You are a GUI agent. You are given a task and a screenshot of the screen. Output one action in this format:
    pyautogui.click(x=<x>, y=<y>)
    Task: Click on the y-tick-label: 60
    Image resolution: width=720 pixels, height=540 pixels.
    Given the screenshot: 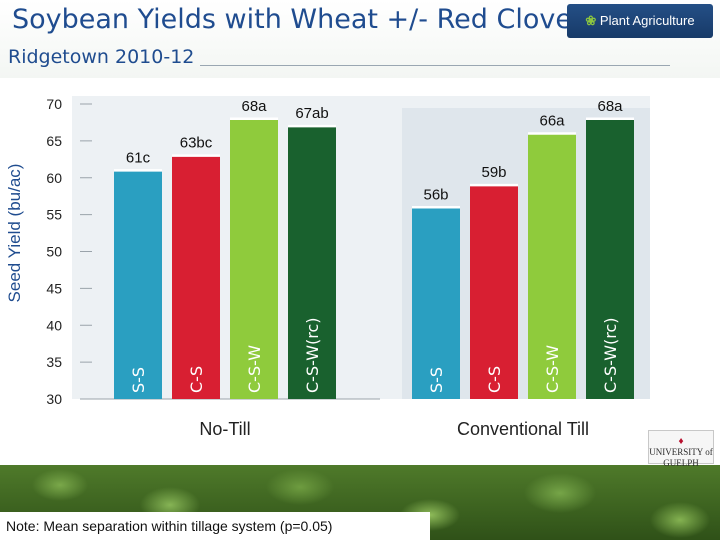 What is the action you would take?
    pyautogui.click(x=54, y=178)
    